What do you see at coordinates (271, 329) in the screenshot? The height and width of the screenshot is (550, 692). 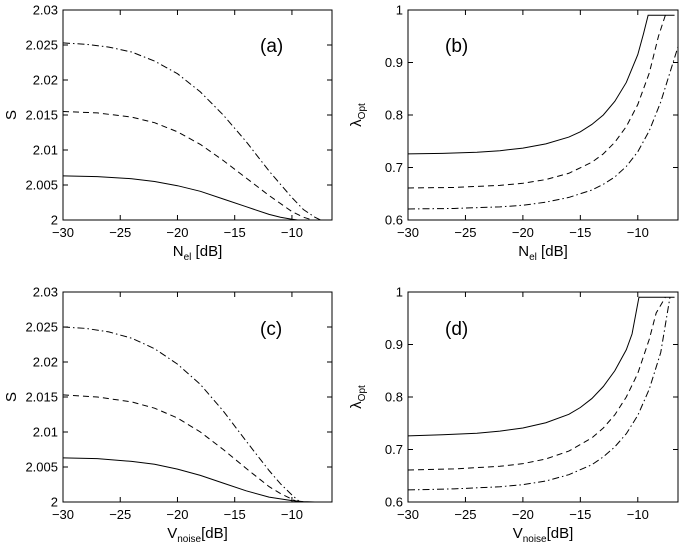 I see `panel-label: (c)` at bounding box center [271, 329].